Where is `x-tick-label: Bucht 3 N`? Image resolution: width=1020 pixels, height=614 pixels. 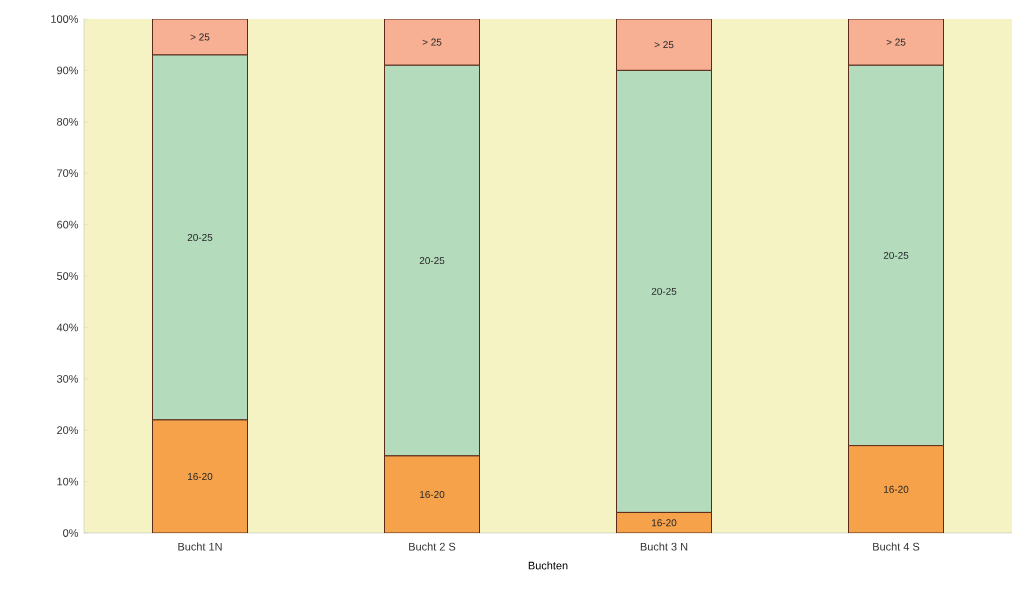 x-tick-label: Bucht 3 N is located at coordinates (664, 546).